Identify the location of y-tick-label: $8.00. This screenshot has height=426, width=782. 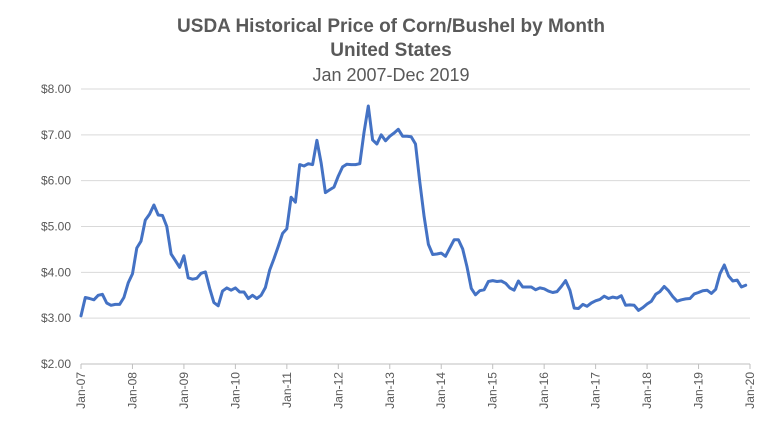
(56, 89).